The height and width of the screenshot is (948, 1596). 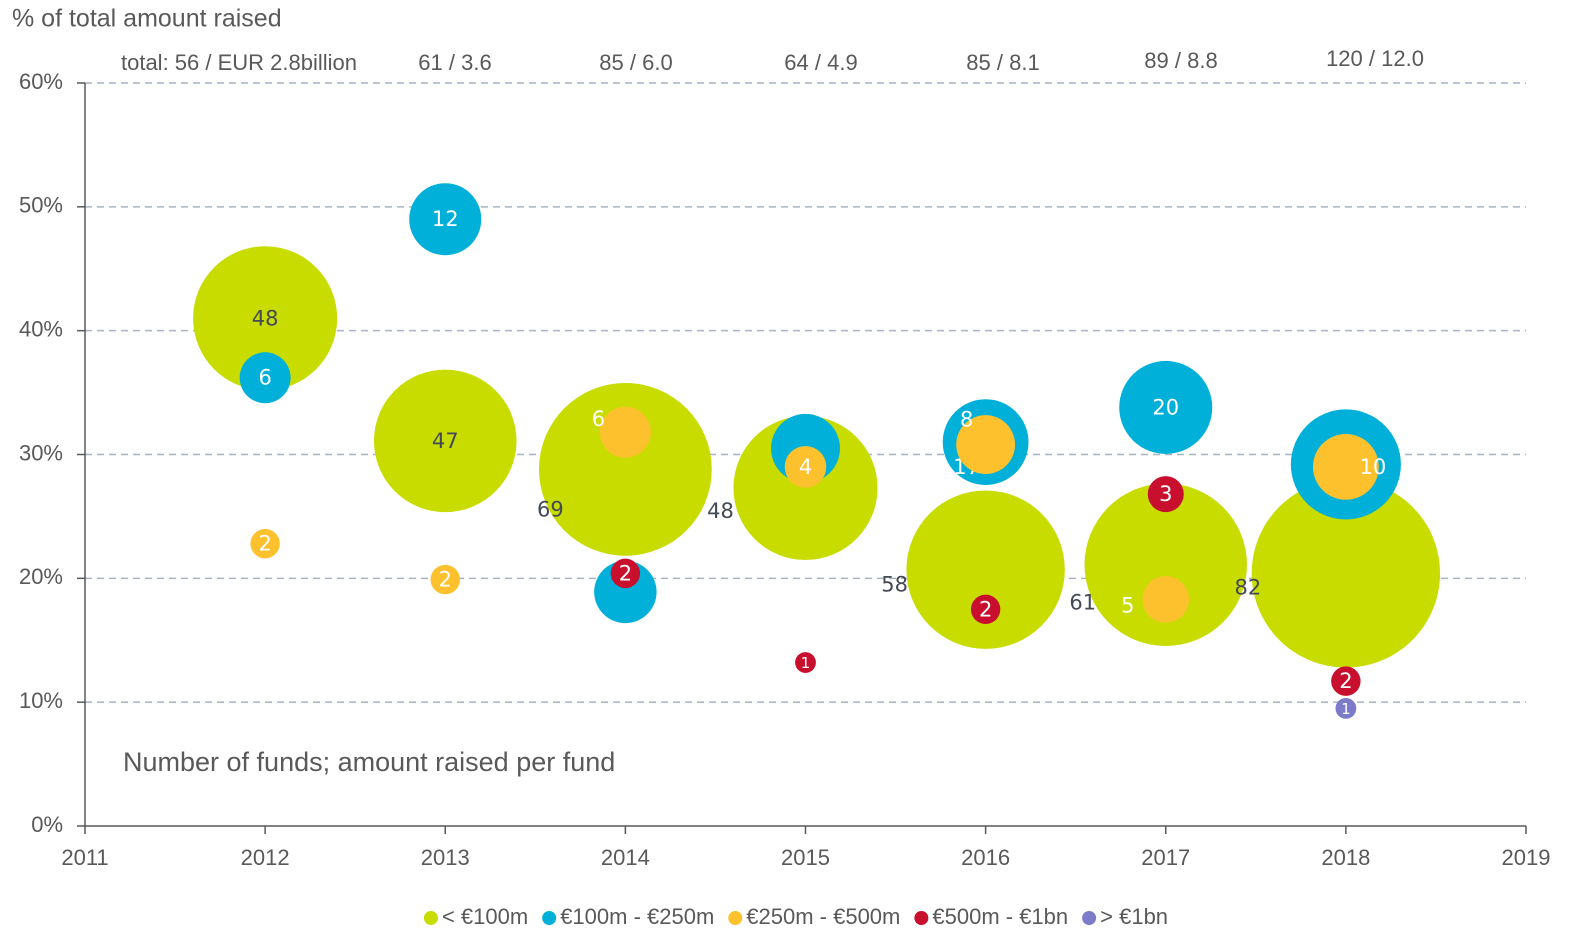 What do you see at coordinates (637, 916) in the screenshot?
I see `legend-label: €100m - €250m` at bounding box center [637, 916].